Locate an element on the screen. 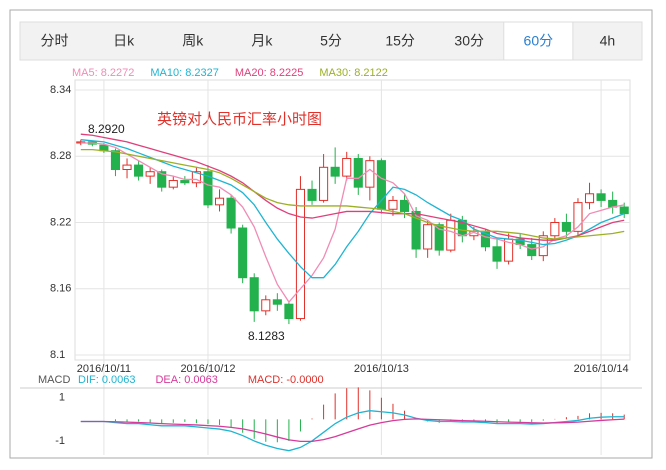 This screenshot has height=470, width=666. tab: 60分 is located at coordinates (539, 41).